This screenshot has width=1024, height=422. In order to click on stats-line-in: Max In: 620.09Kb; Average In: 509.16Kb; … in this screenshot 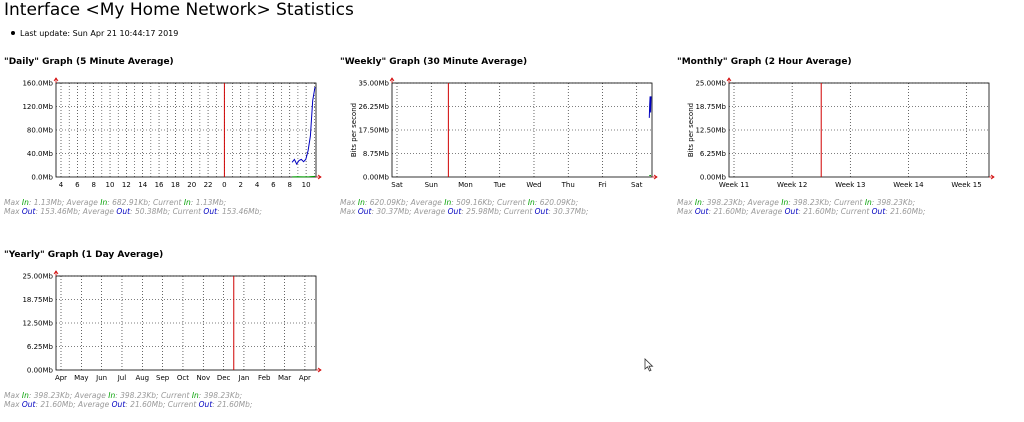, I will do `click(464, 202)`.